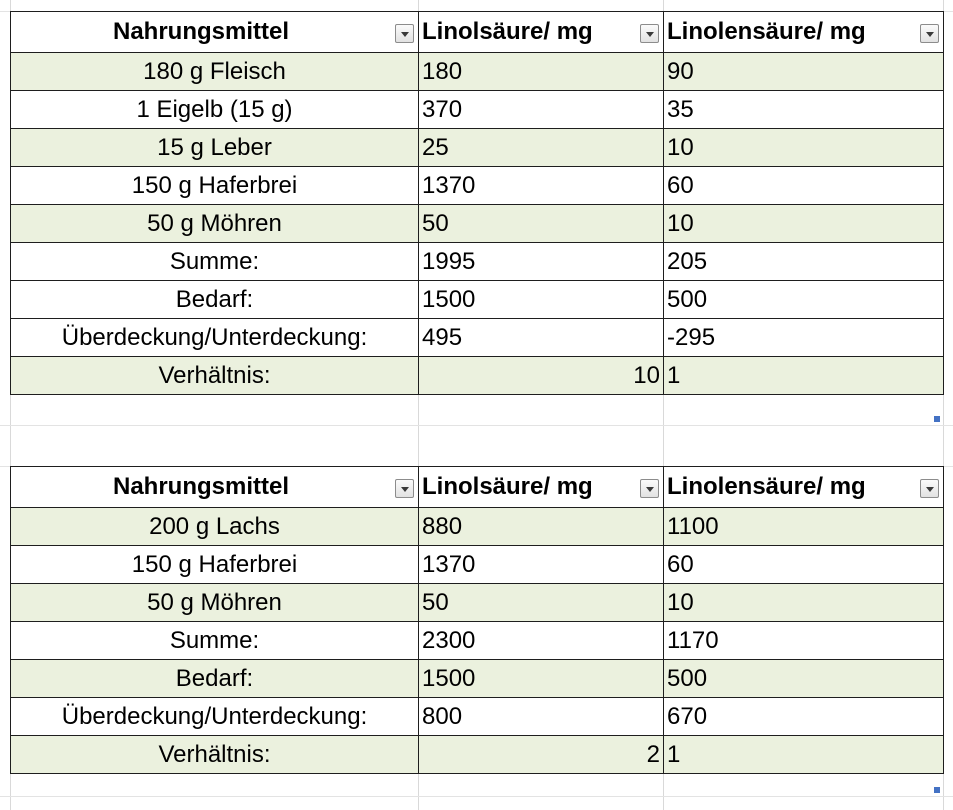 The height and width of the screenshot is (810, 953). I want to click on cell-linoleic: 10, so click(541, 375).